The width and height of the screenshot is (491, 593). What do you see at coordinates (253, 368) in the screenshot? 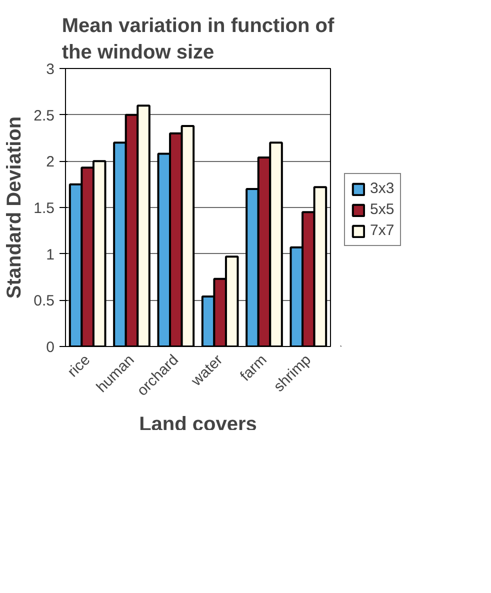
I see `x-tick-label: farm` at bounding box center [253, 368].